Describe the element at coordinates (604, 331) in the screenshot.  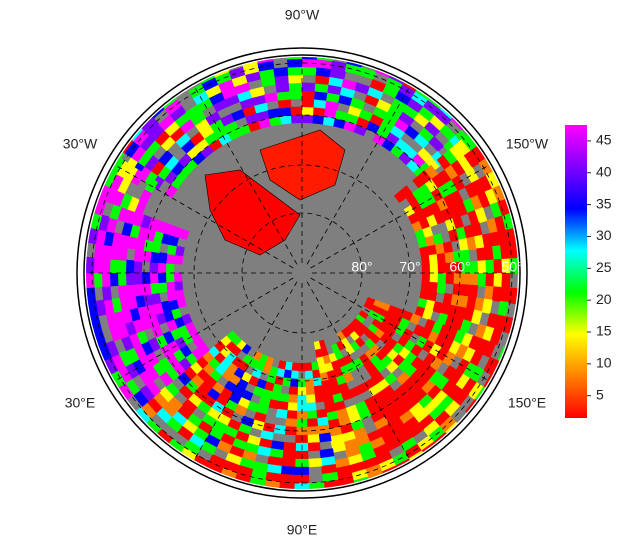
I see `colorbar-tick-label: 15` at that location.